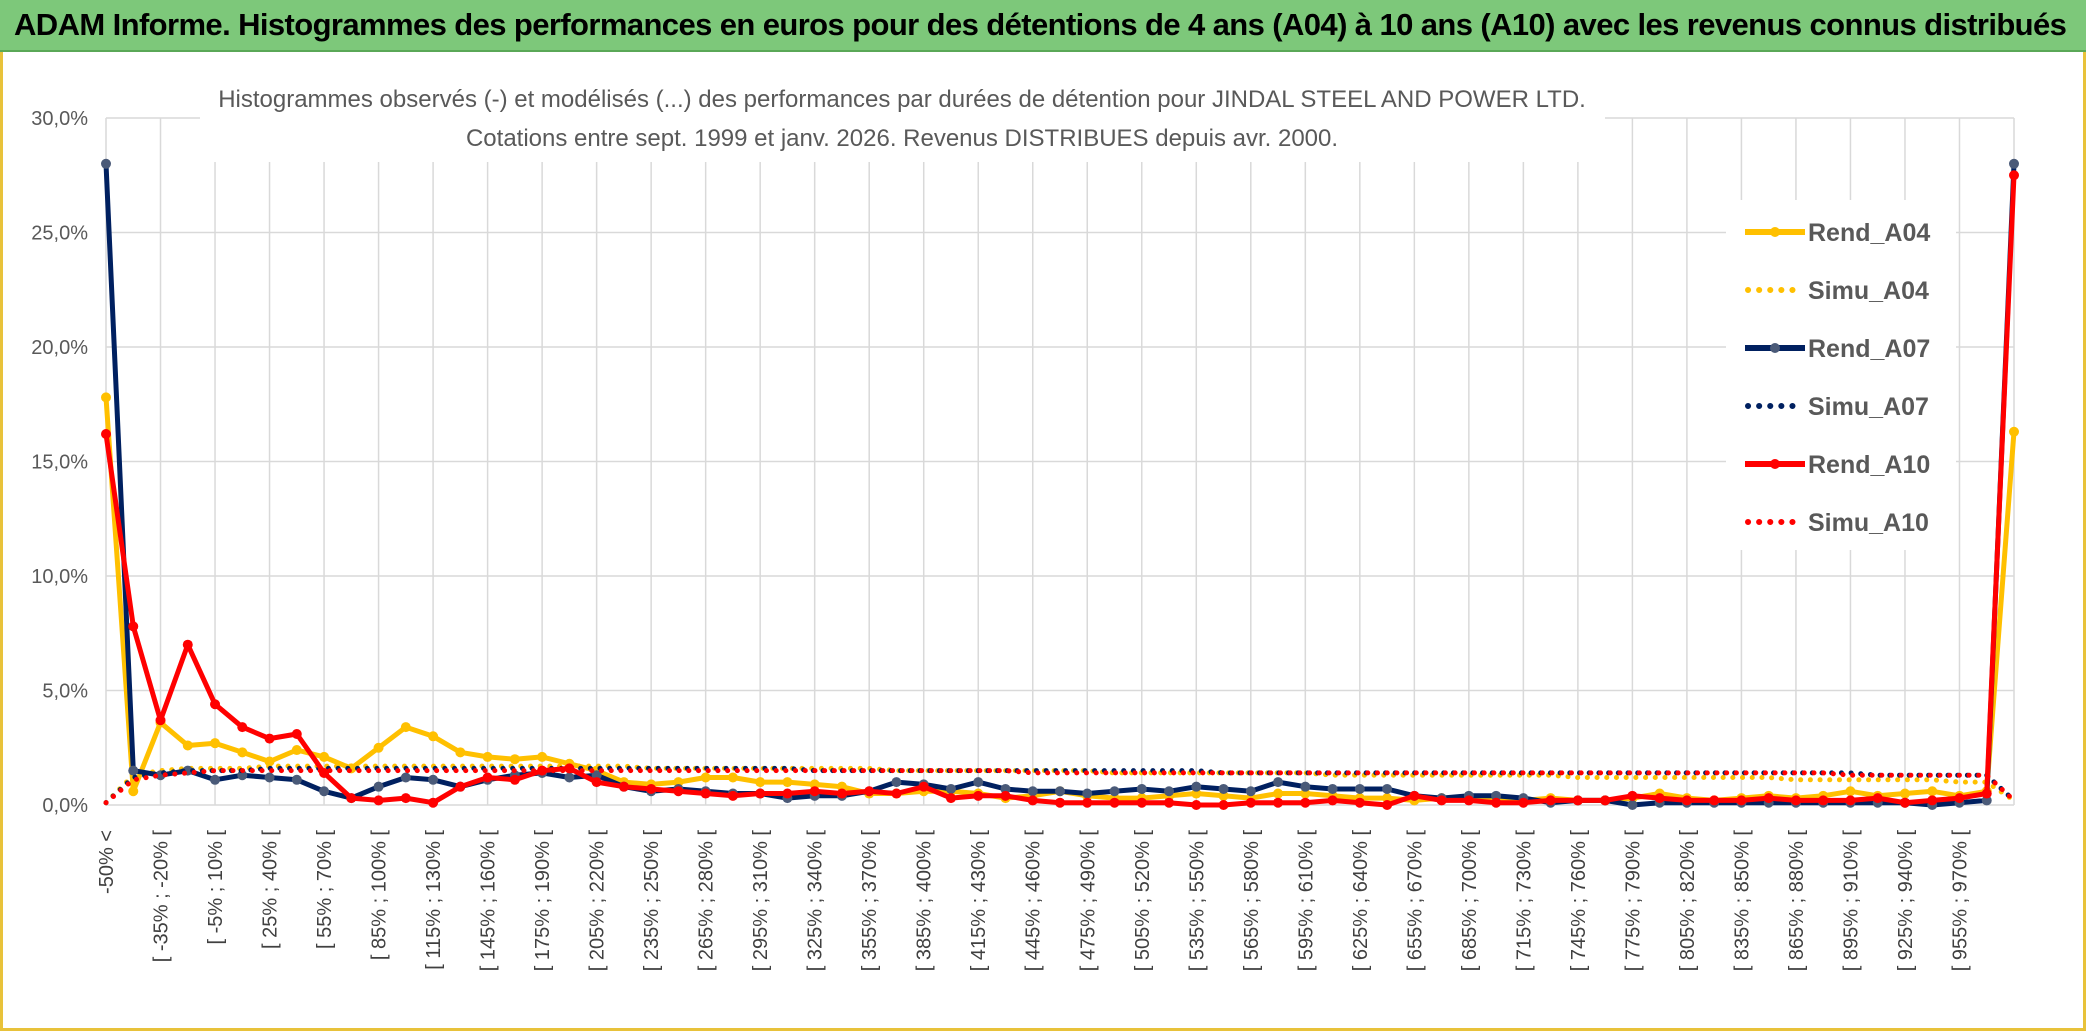 The image size is (2086, 1031). What do you see at coordinates (489, 901) in the screenshot?
I see `x-tick-label: [ 145% ; 160% [` at bounding box center [489, 901].